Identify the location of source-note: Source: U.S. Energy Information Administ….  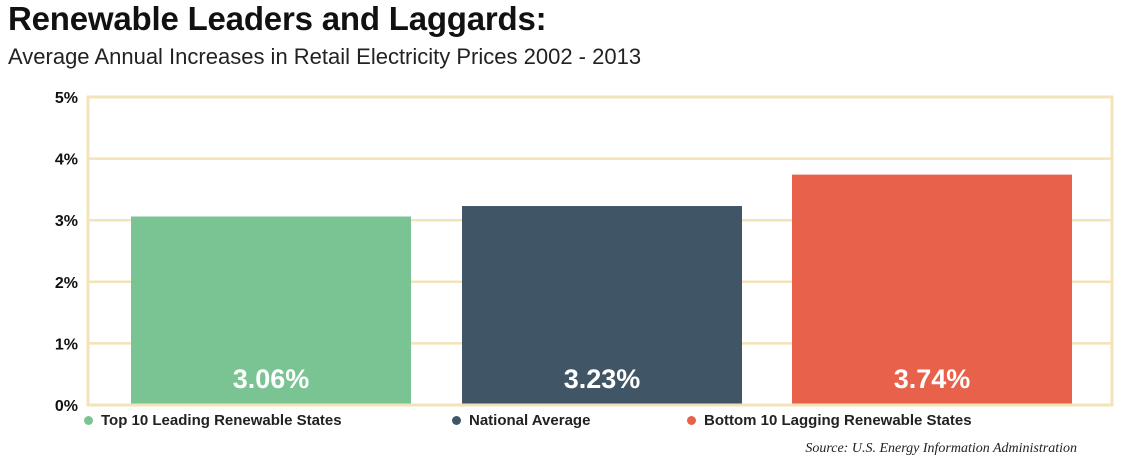
(941, 448).